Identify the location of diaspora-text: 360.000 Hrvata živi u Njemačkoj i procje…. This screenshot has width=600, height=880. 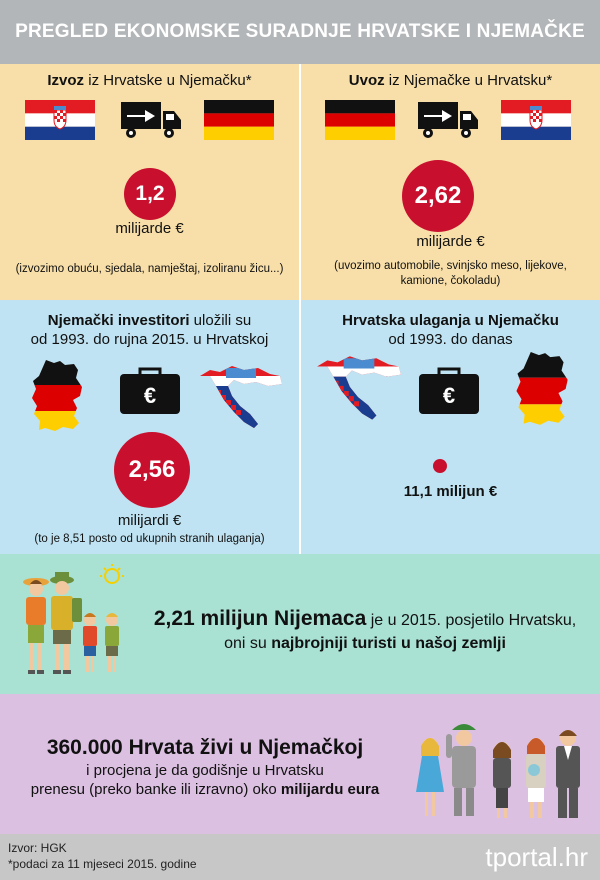
(205, 767).